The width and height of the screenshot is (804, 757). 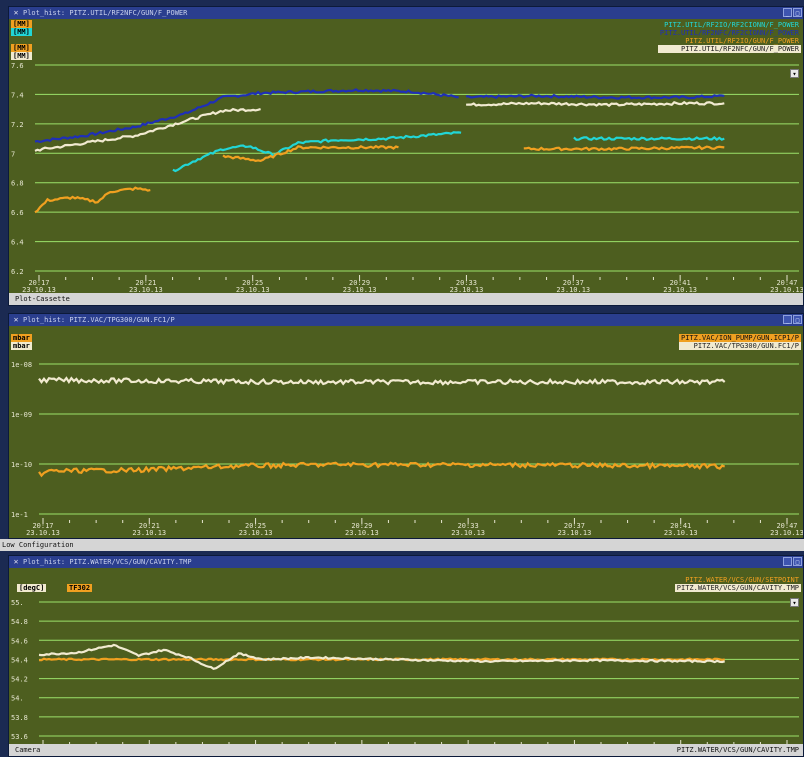 What do you see at coordinates (17, 272) in the screenshot?
I see `y-tick-label: 6.2` at bounding box center [17, 272].